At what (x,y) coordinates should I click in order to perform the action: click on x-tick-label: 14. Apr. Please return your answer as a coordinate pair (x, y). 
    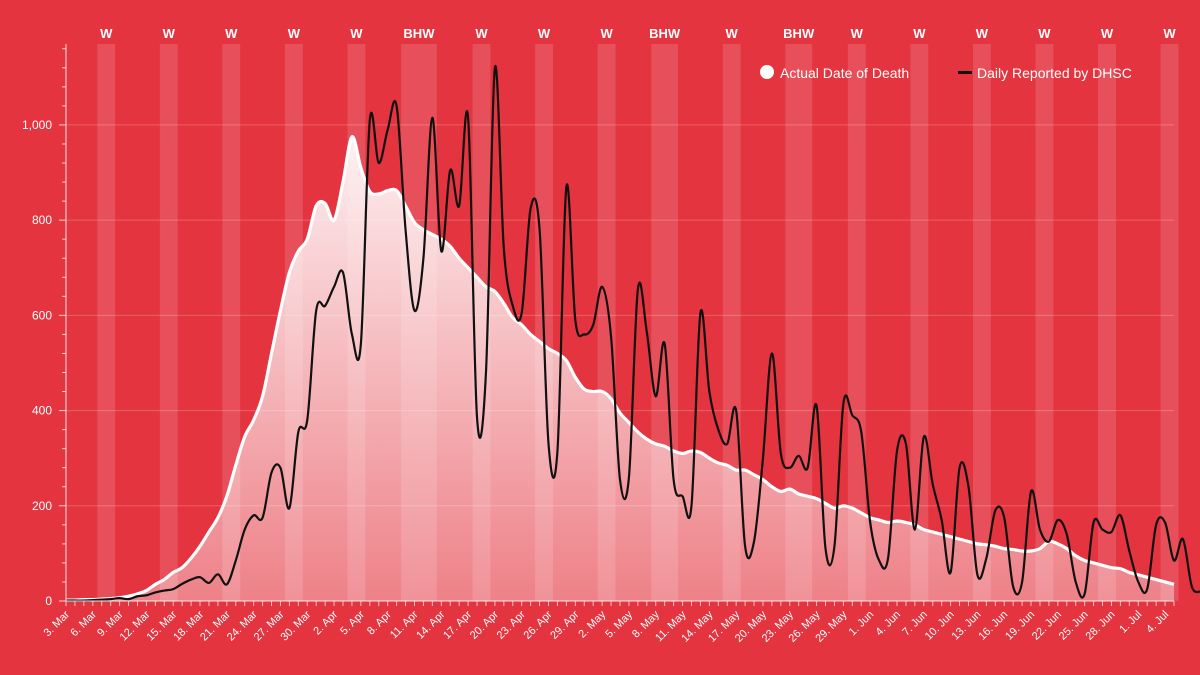
    Looking at the image, I should click on (430, 624).